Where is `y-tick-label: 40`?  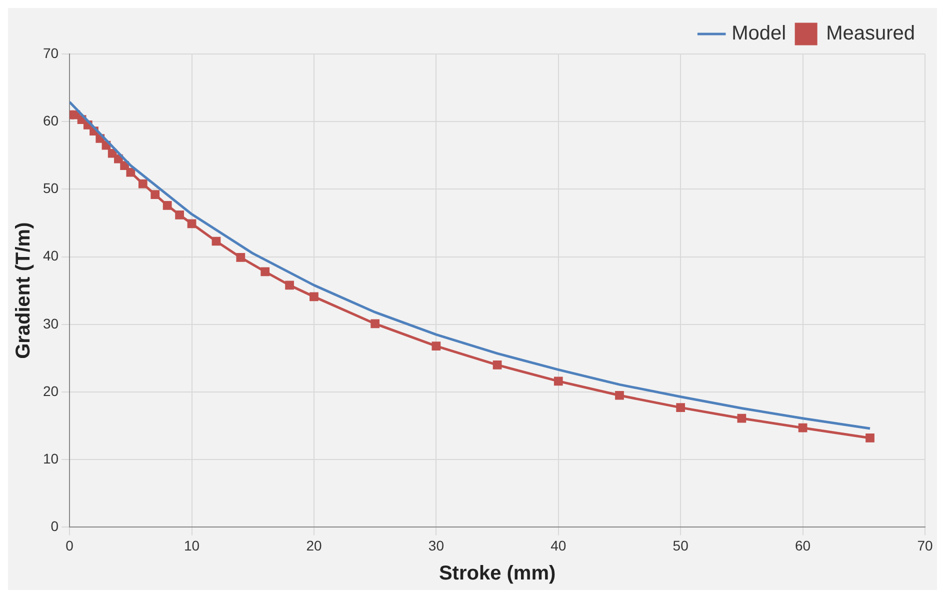 y-tick-label: 40 is located at coordinates (50, 256).